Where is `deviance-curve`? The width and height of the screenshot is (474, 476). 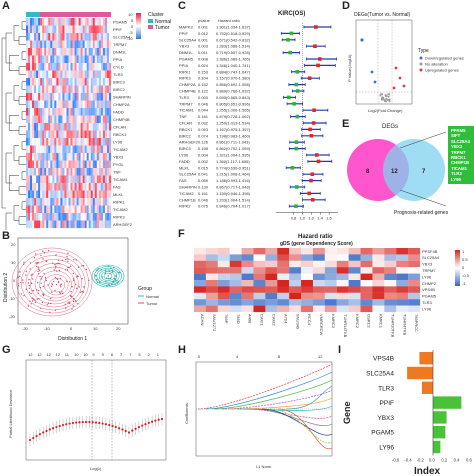 deviance-curve is located at coordinates (96, 429).